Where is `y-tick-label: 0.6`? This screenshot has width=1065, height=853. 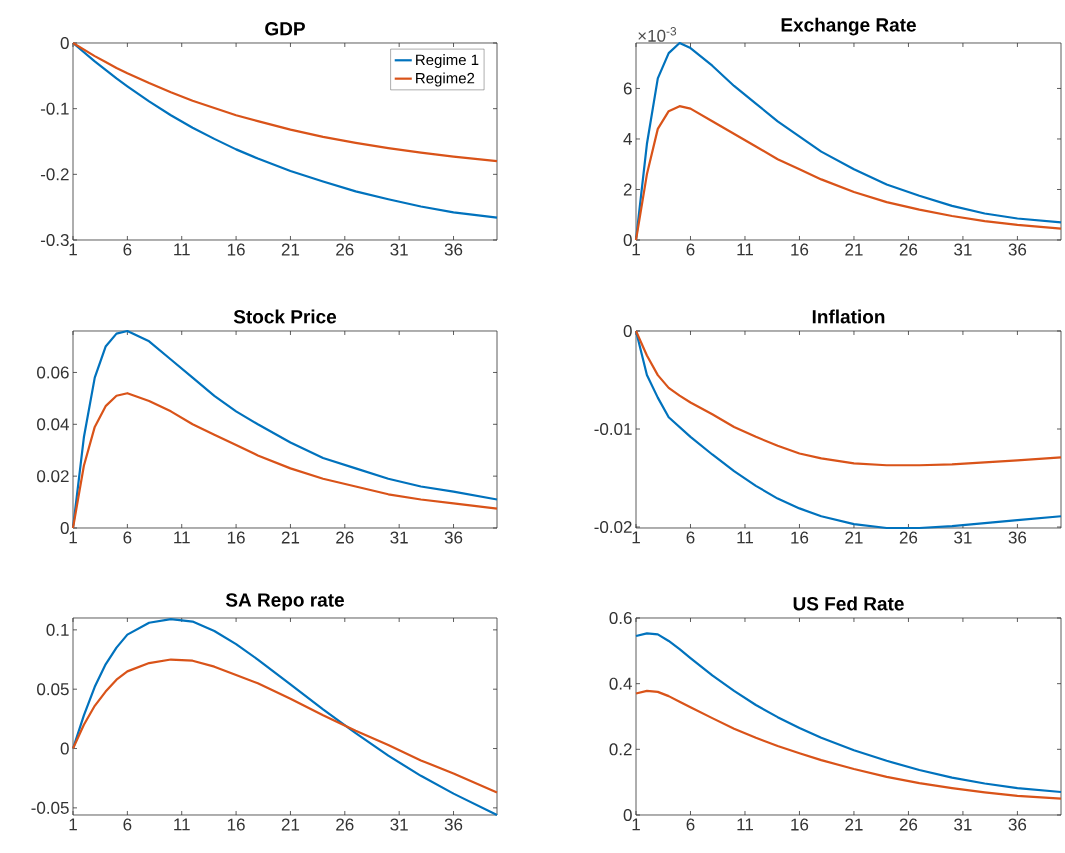 y-tick-label: 0.6 is located at coordinates (620, 618).